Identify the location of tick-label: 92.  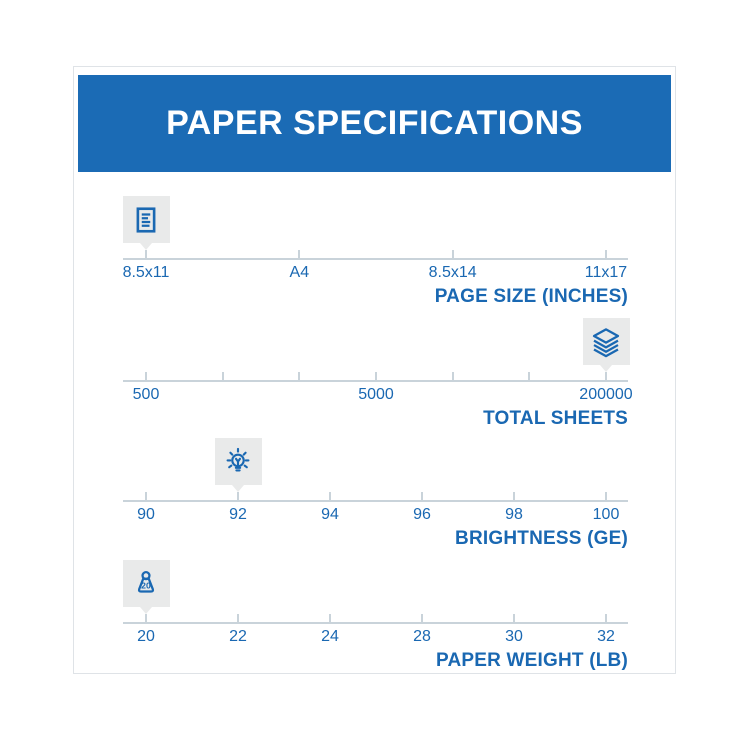
(238, 514).